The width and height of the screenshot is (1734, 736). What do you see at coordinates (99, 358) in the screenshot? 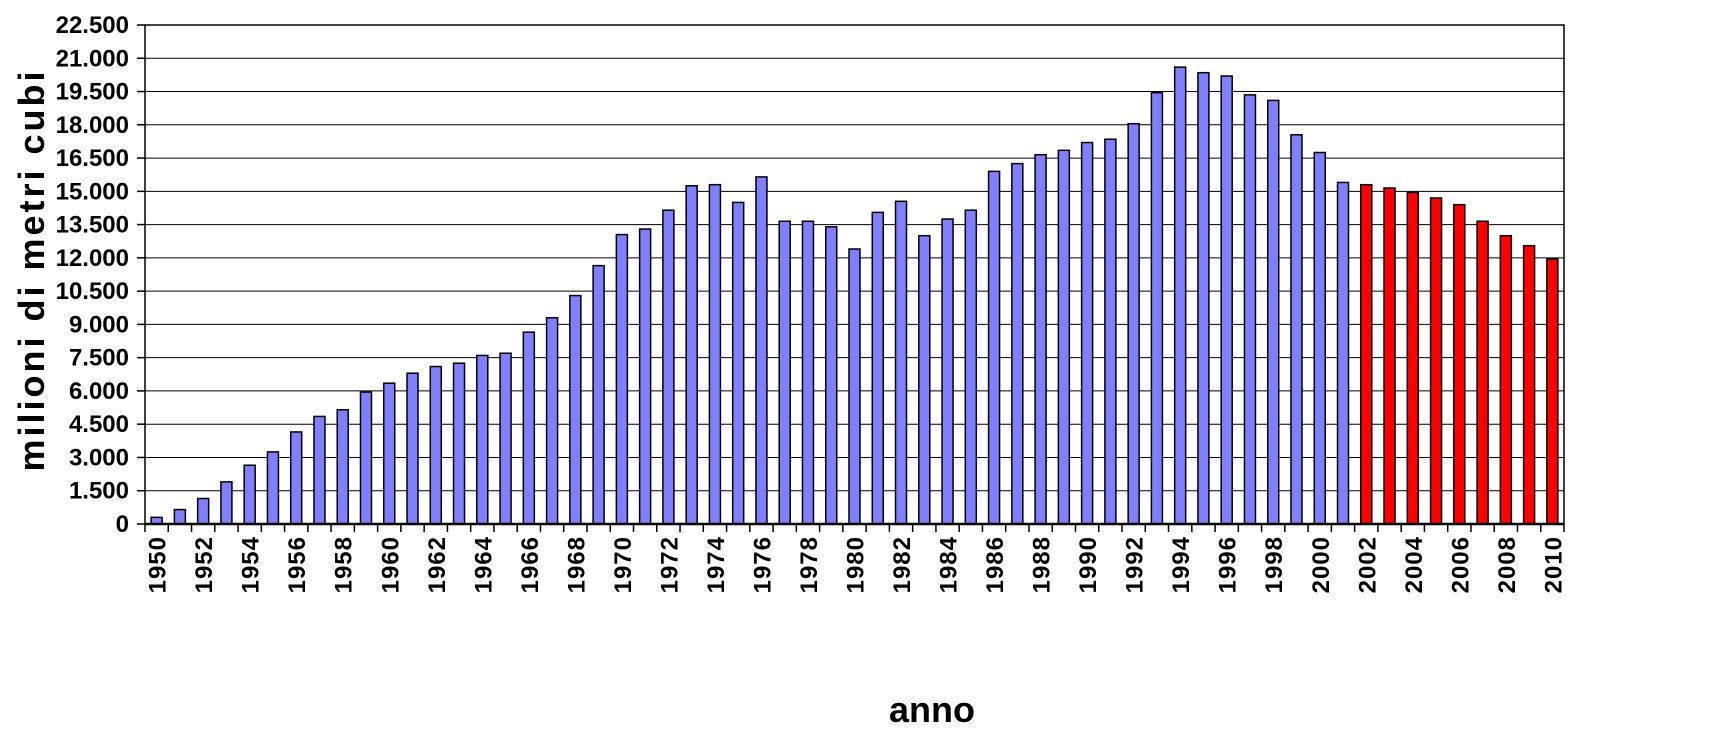
I see `y-tick-label: 7.500` at bounding box center [99, 358].